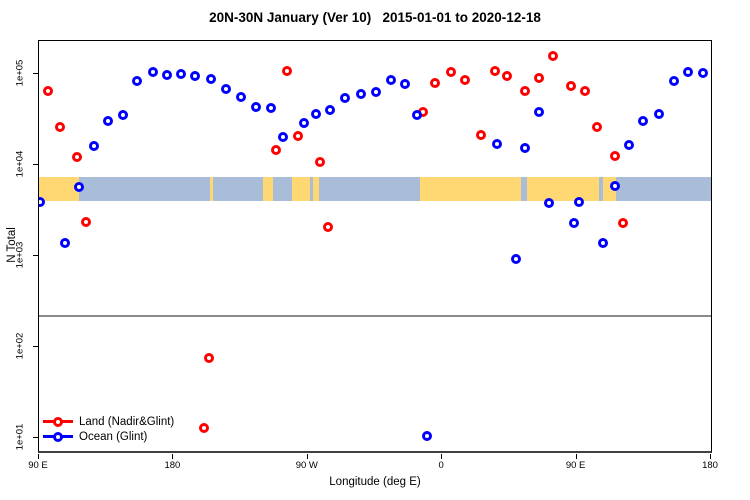 This screenshot has height=500, width=750. What do you see at coordinates (375, 315) in the screenshot?
I see `reference-line` at bounding box center [375, 315].